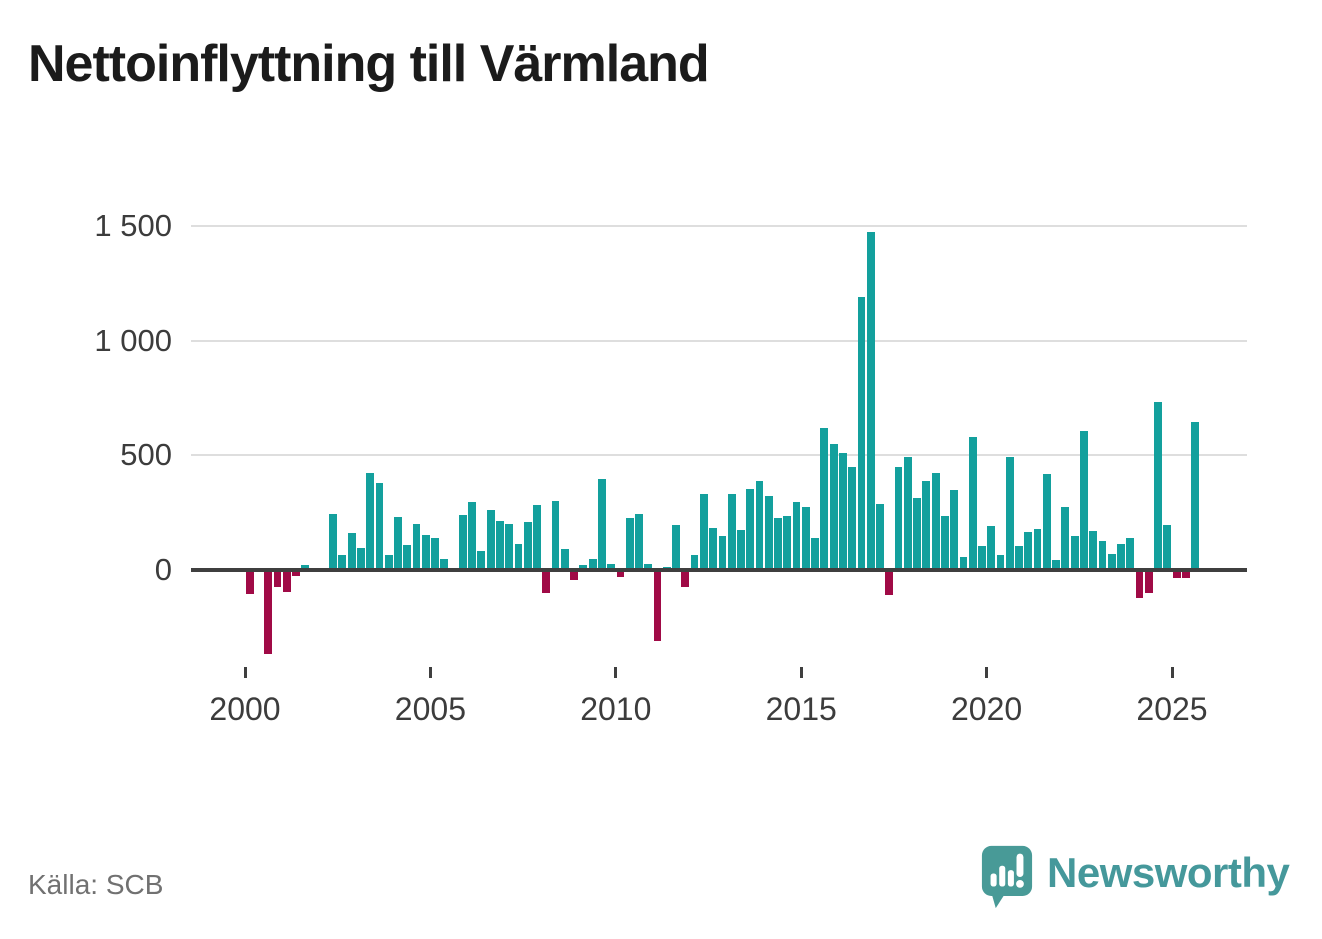  I want to click on newsworthy-speech-bubble-chart-icon, so click(1007, 877).